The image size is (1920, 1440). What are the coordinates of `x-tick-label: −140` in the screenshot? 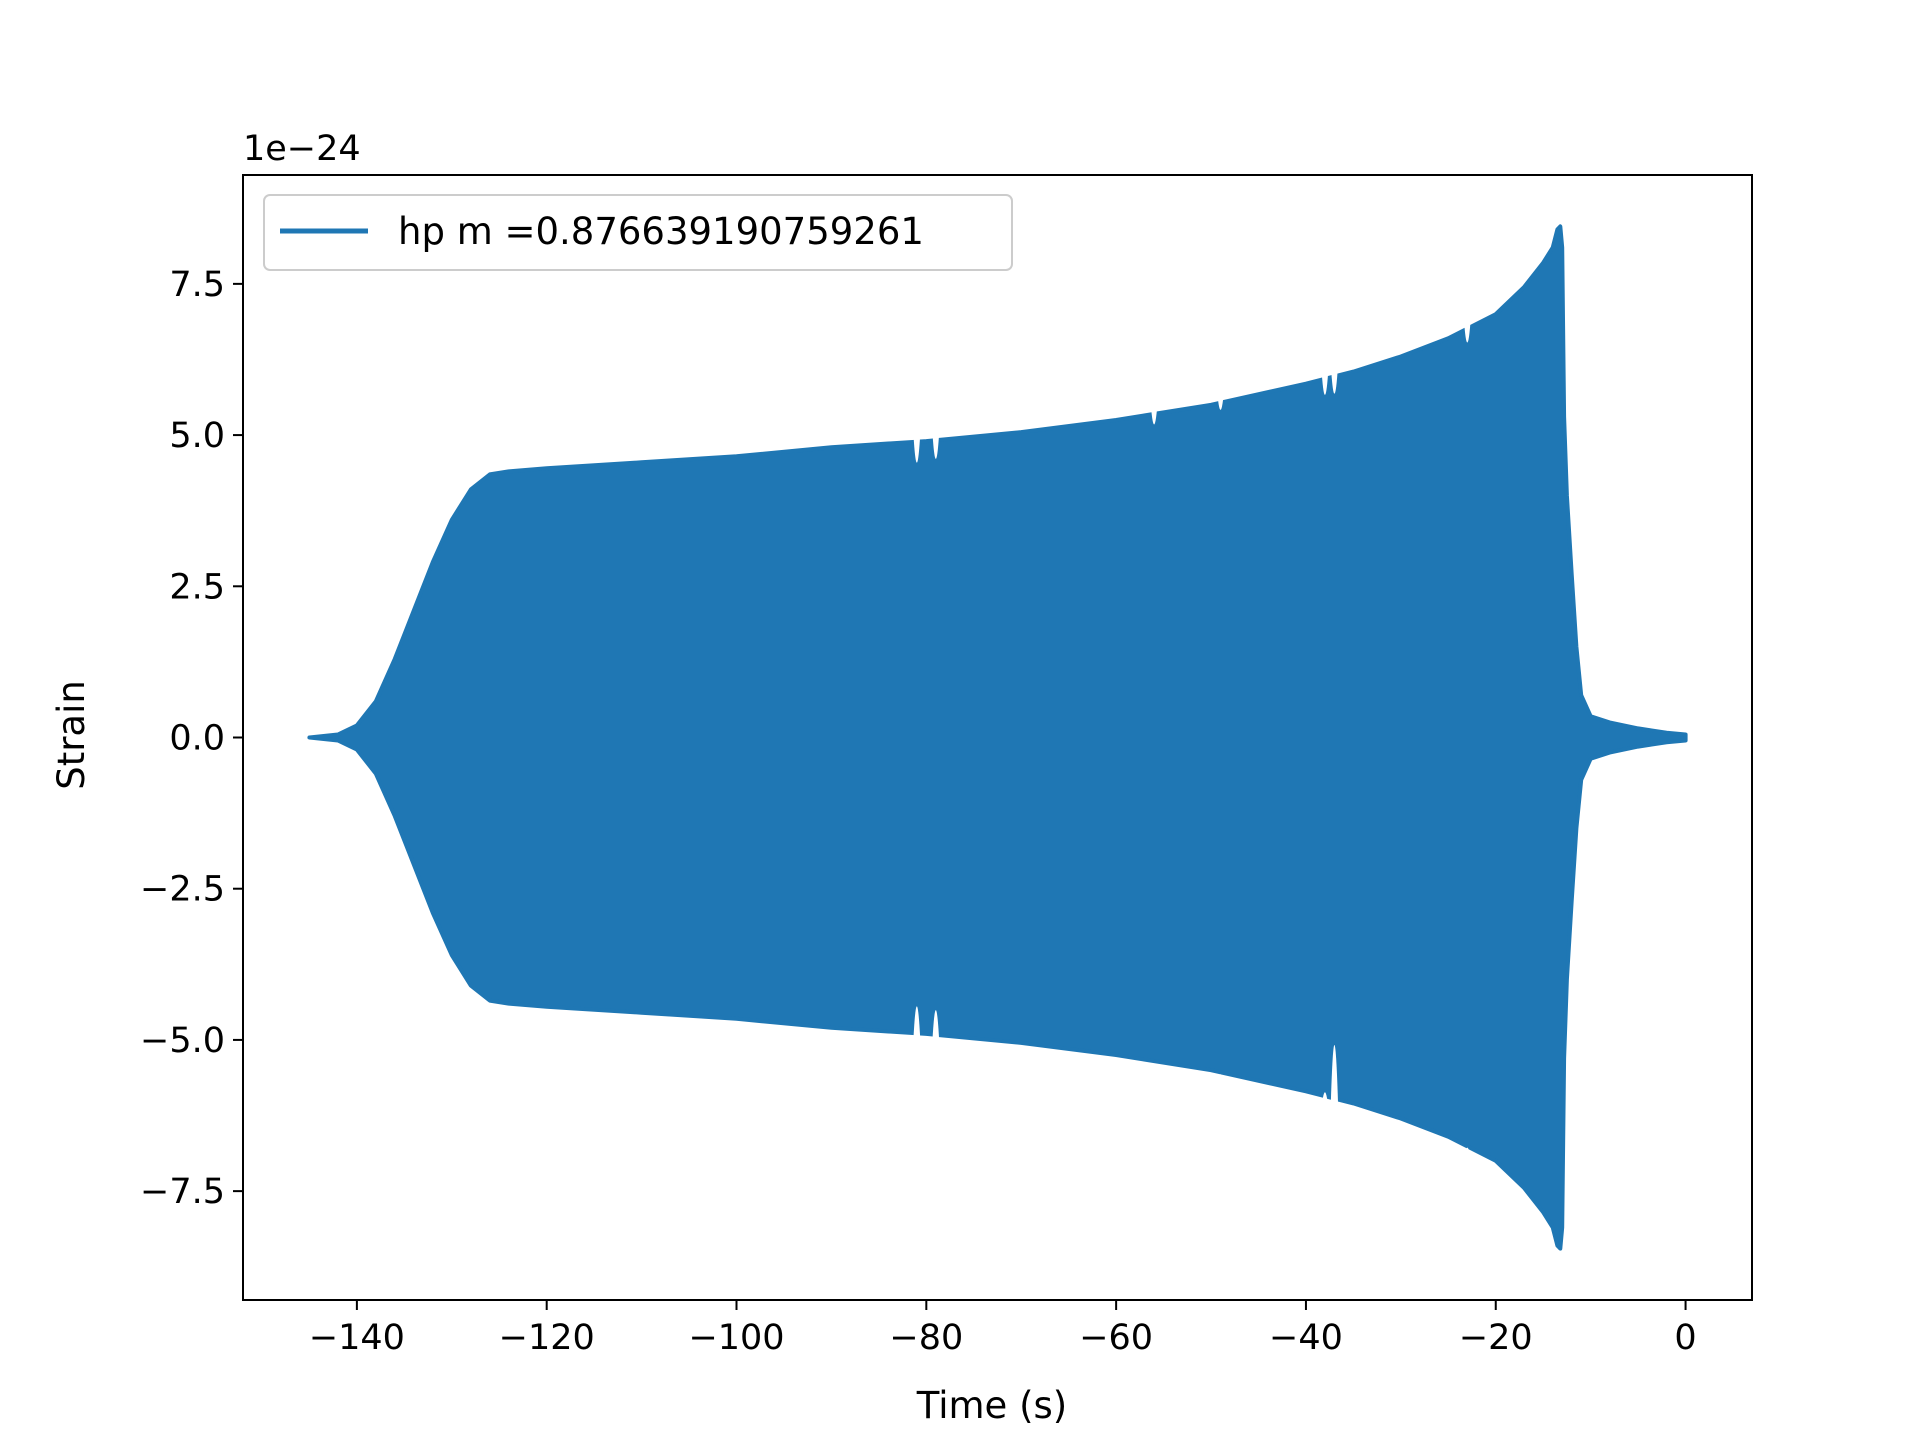 It's located at (357, 1338).